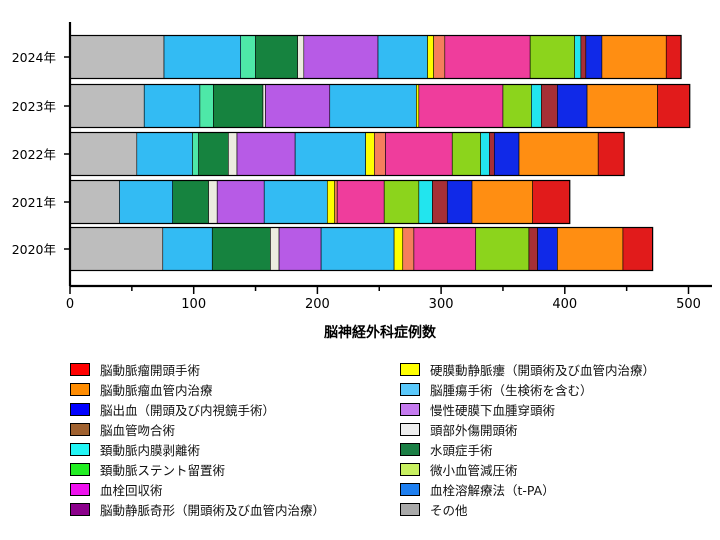  What do you see at coordinates (34, 106) in the screenshot?
I see `y-tick-label: 2023年` at bounding box center [34, 106].